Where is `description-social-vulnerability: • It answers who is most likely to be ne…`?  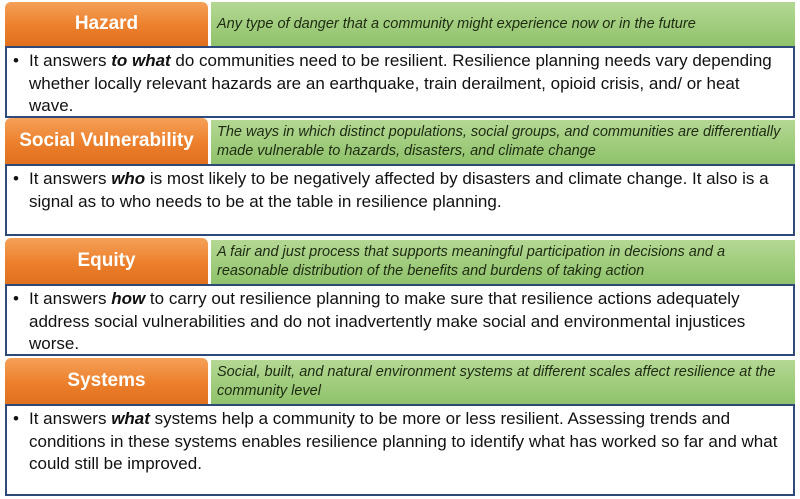
description-social-vulnerability: • It answers who is most likely to be ne… is located at coordinates (400, 200).